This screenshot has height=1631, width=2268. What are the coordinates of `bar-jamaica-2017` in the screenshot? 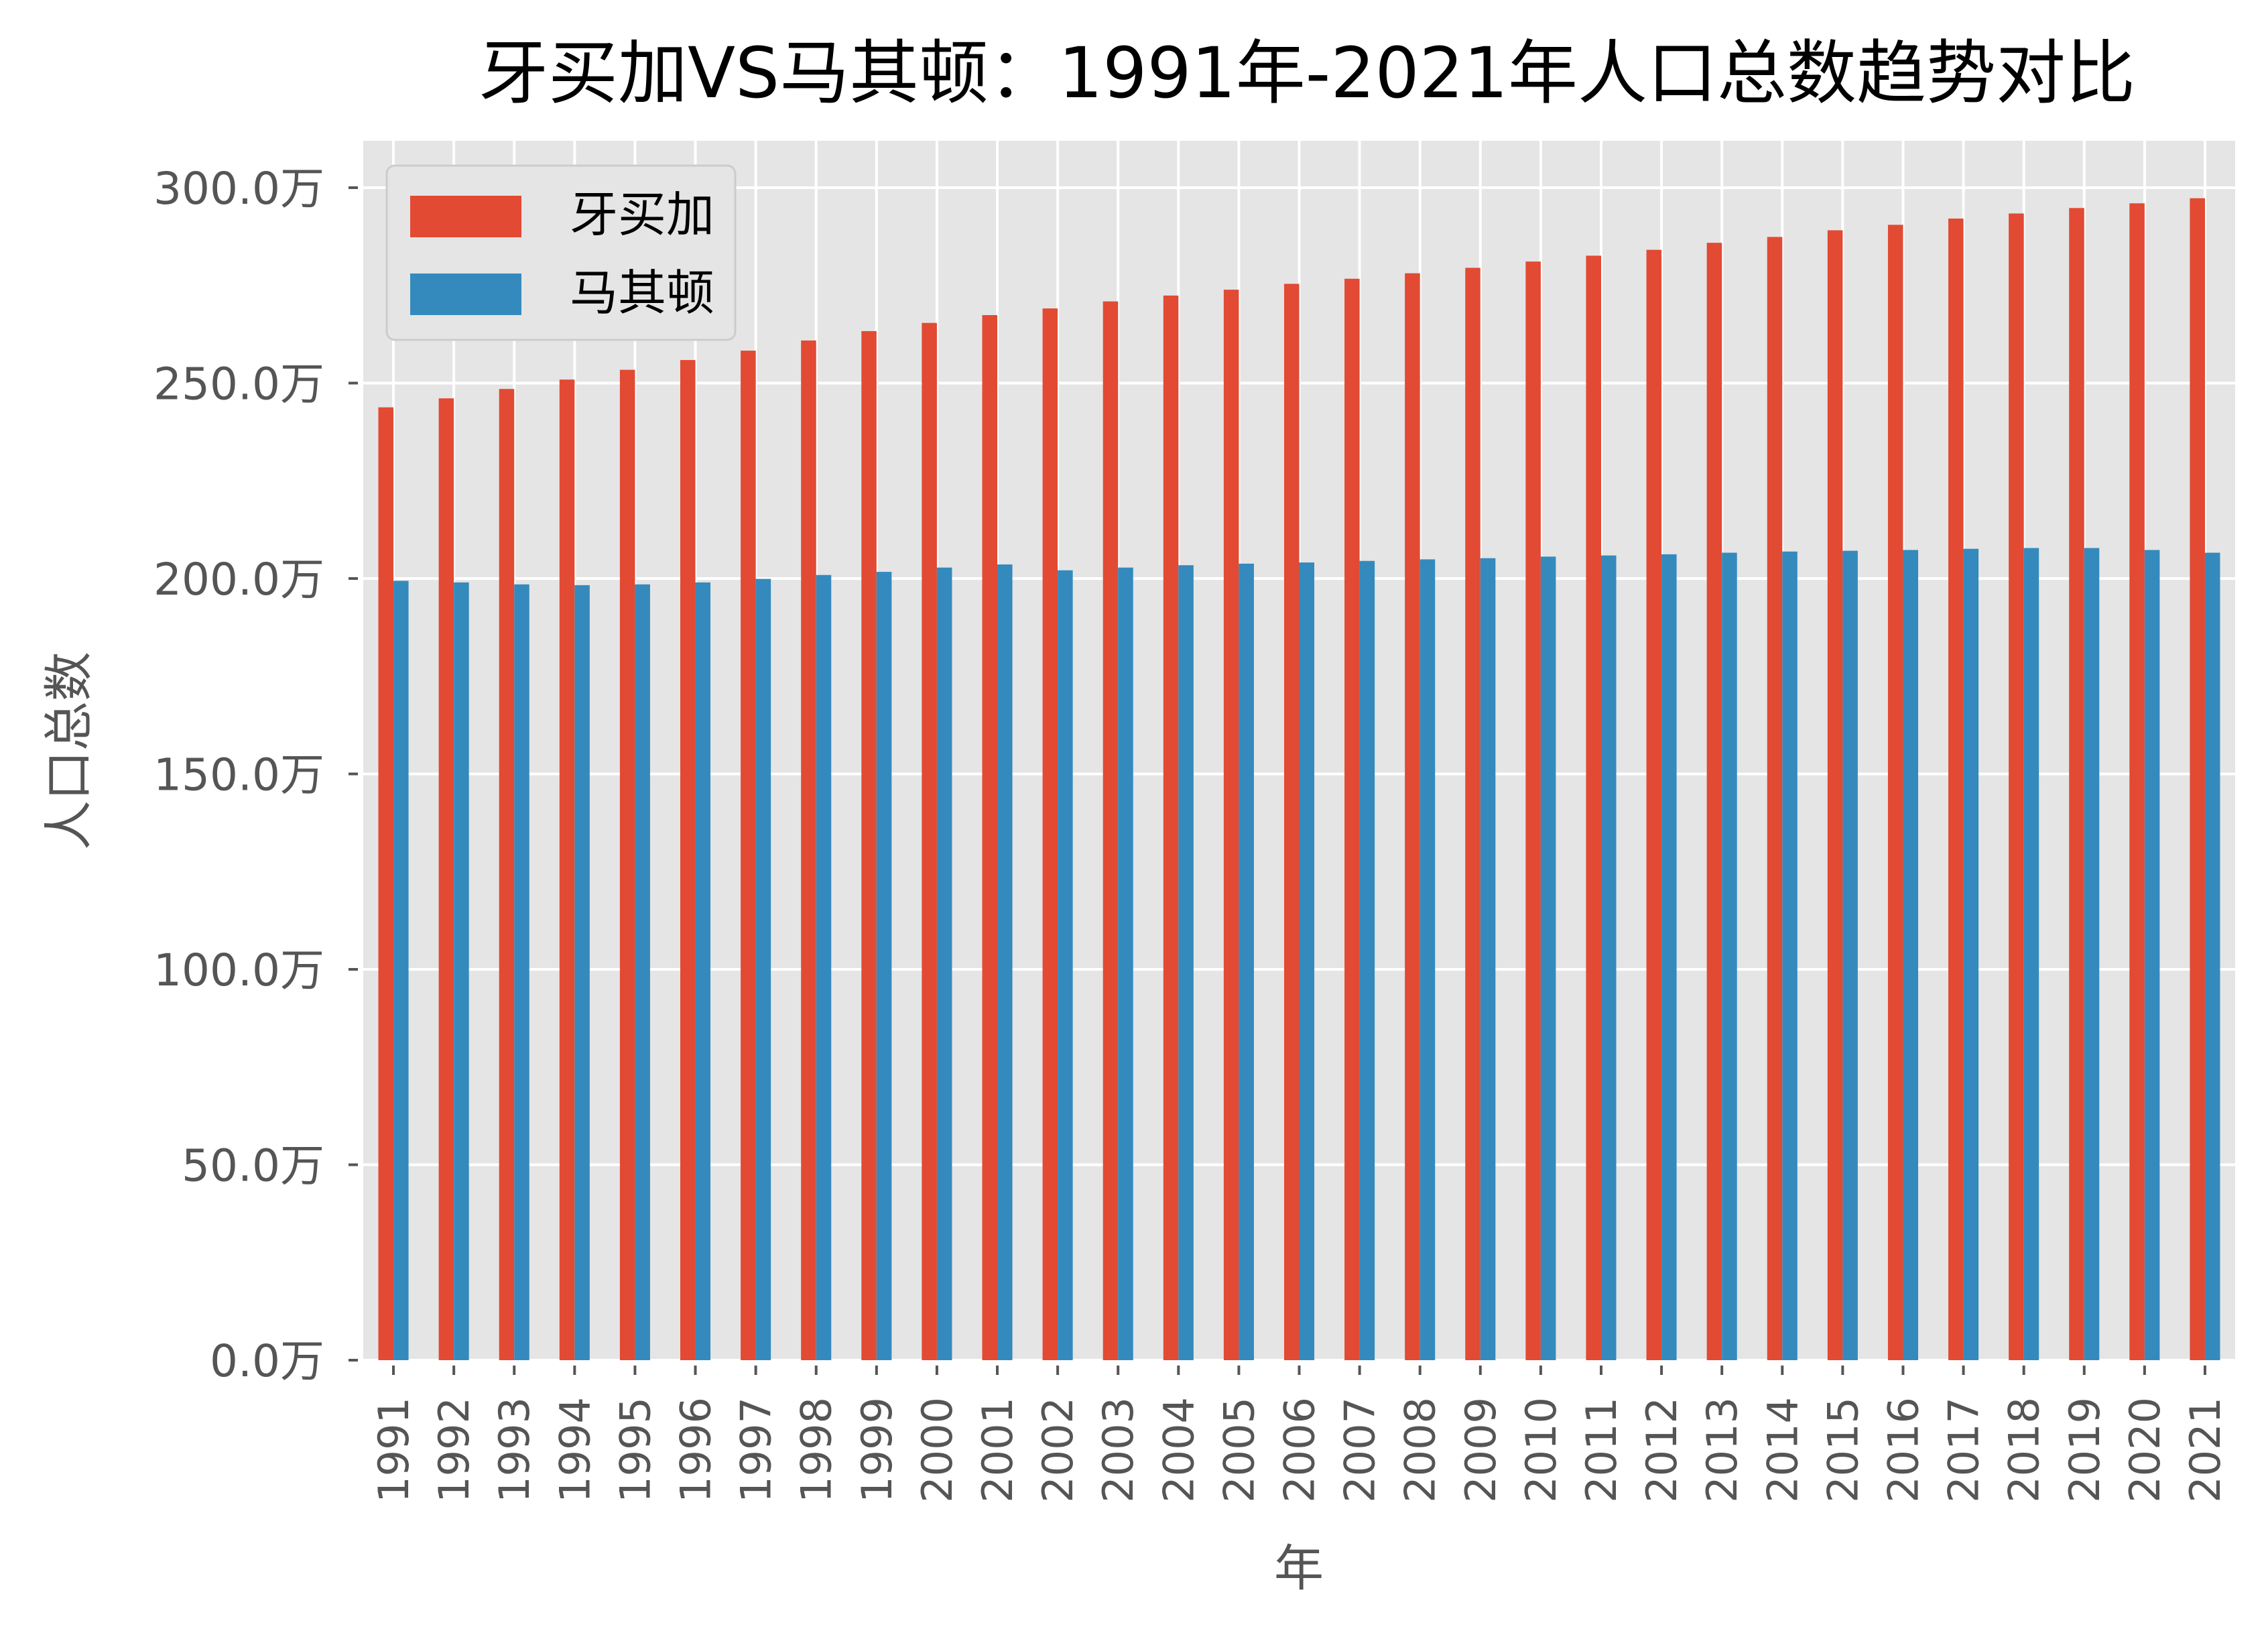 It's located at (1956, 790).